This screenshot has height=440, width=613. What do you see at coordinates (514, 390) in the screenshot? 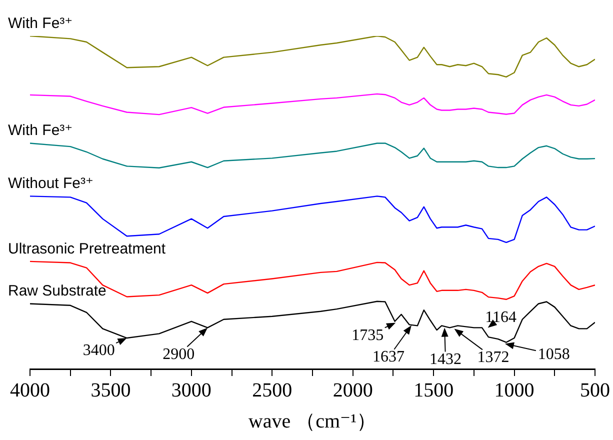
I see `x-tick-label: 1000` at bounding box center [514, 390].